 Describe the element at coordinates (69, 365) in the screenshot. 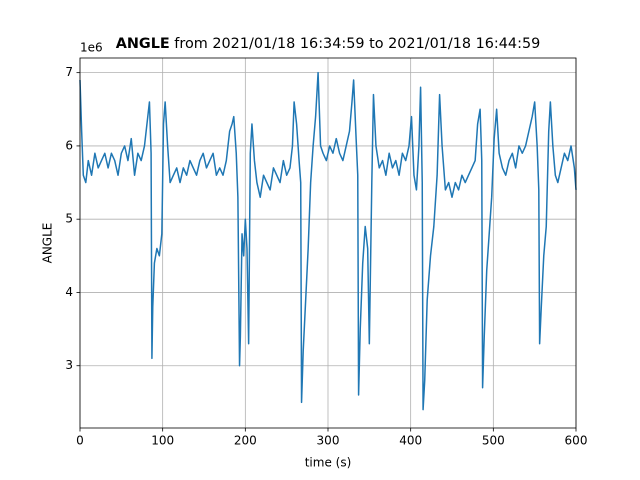

I see `y-tick-label: 3` at that location.